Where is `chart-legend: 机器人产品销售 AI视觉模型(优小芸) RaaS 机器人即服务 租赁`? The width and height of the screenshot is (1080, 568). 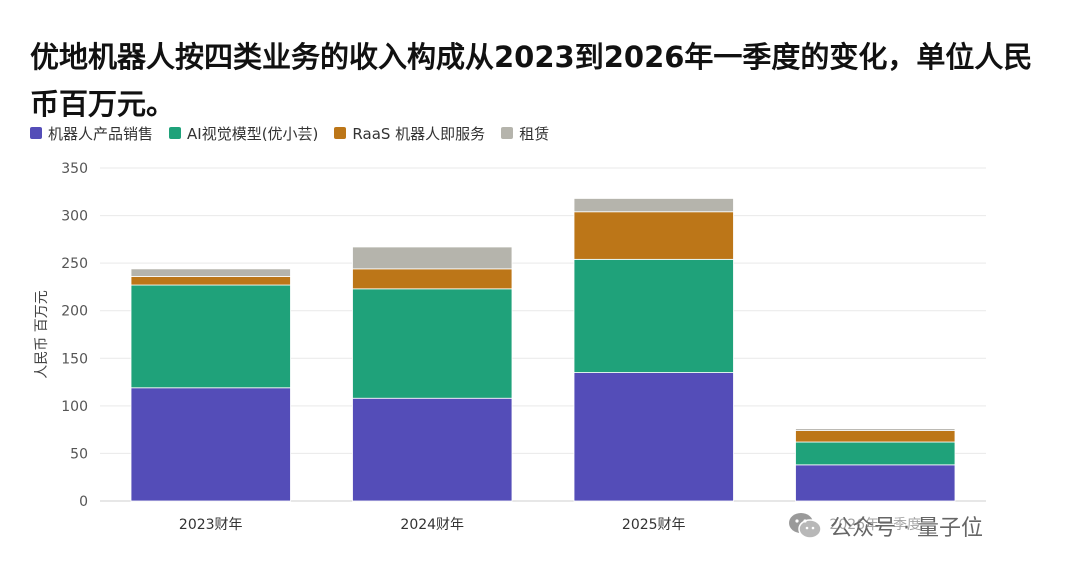 chart-legend: 机器人产品销售 AI视觉模型(优小芸) RaaS 机器人即服务 租赁 is located at coordinates (289, 133).